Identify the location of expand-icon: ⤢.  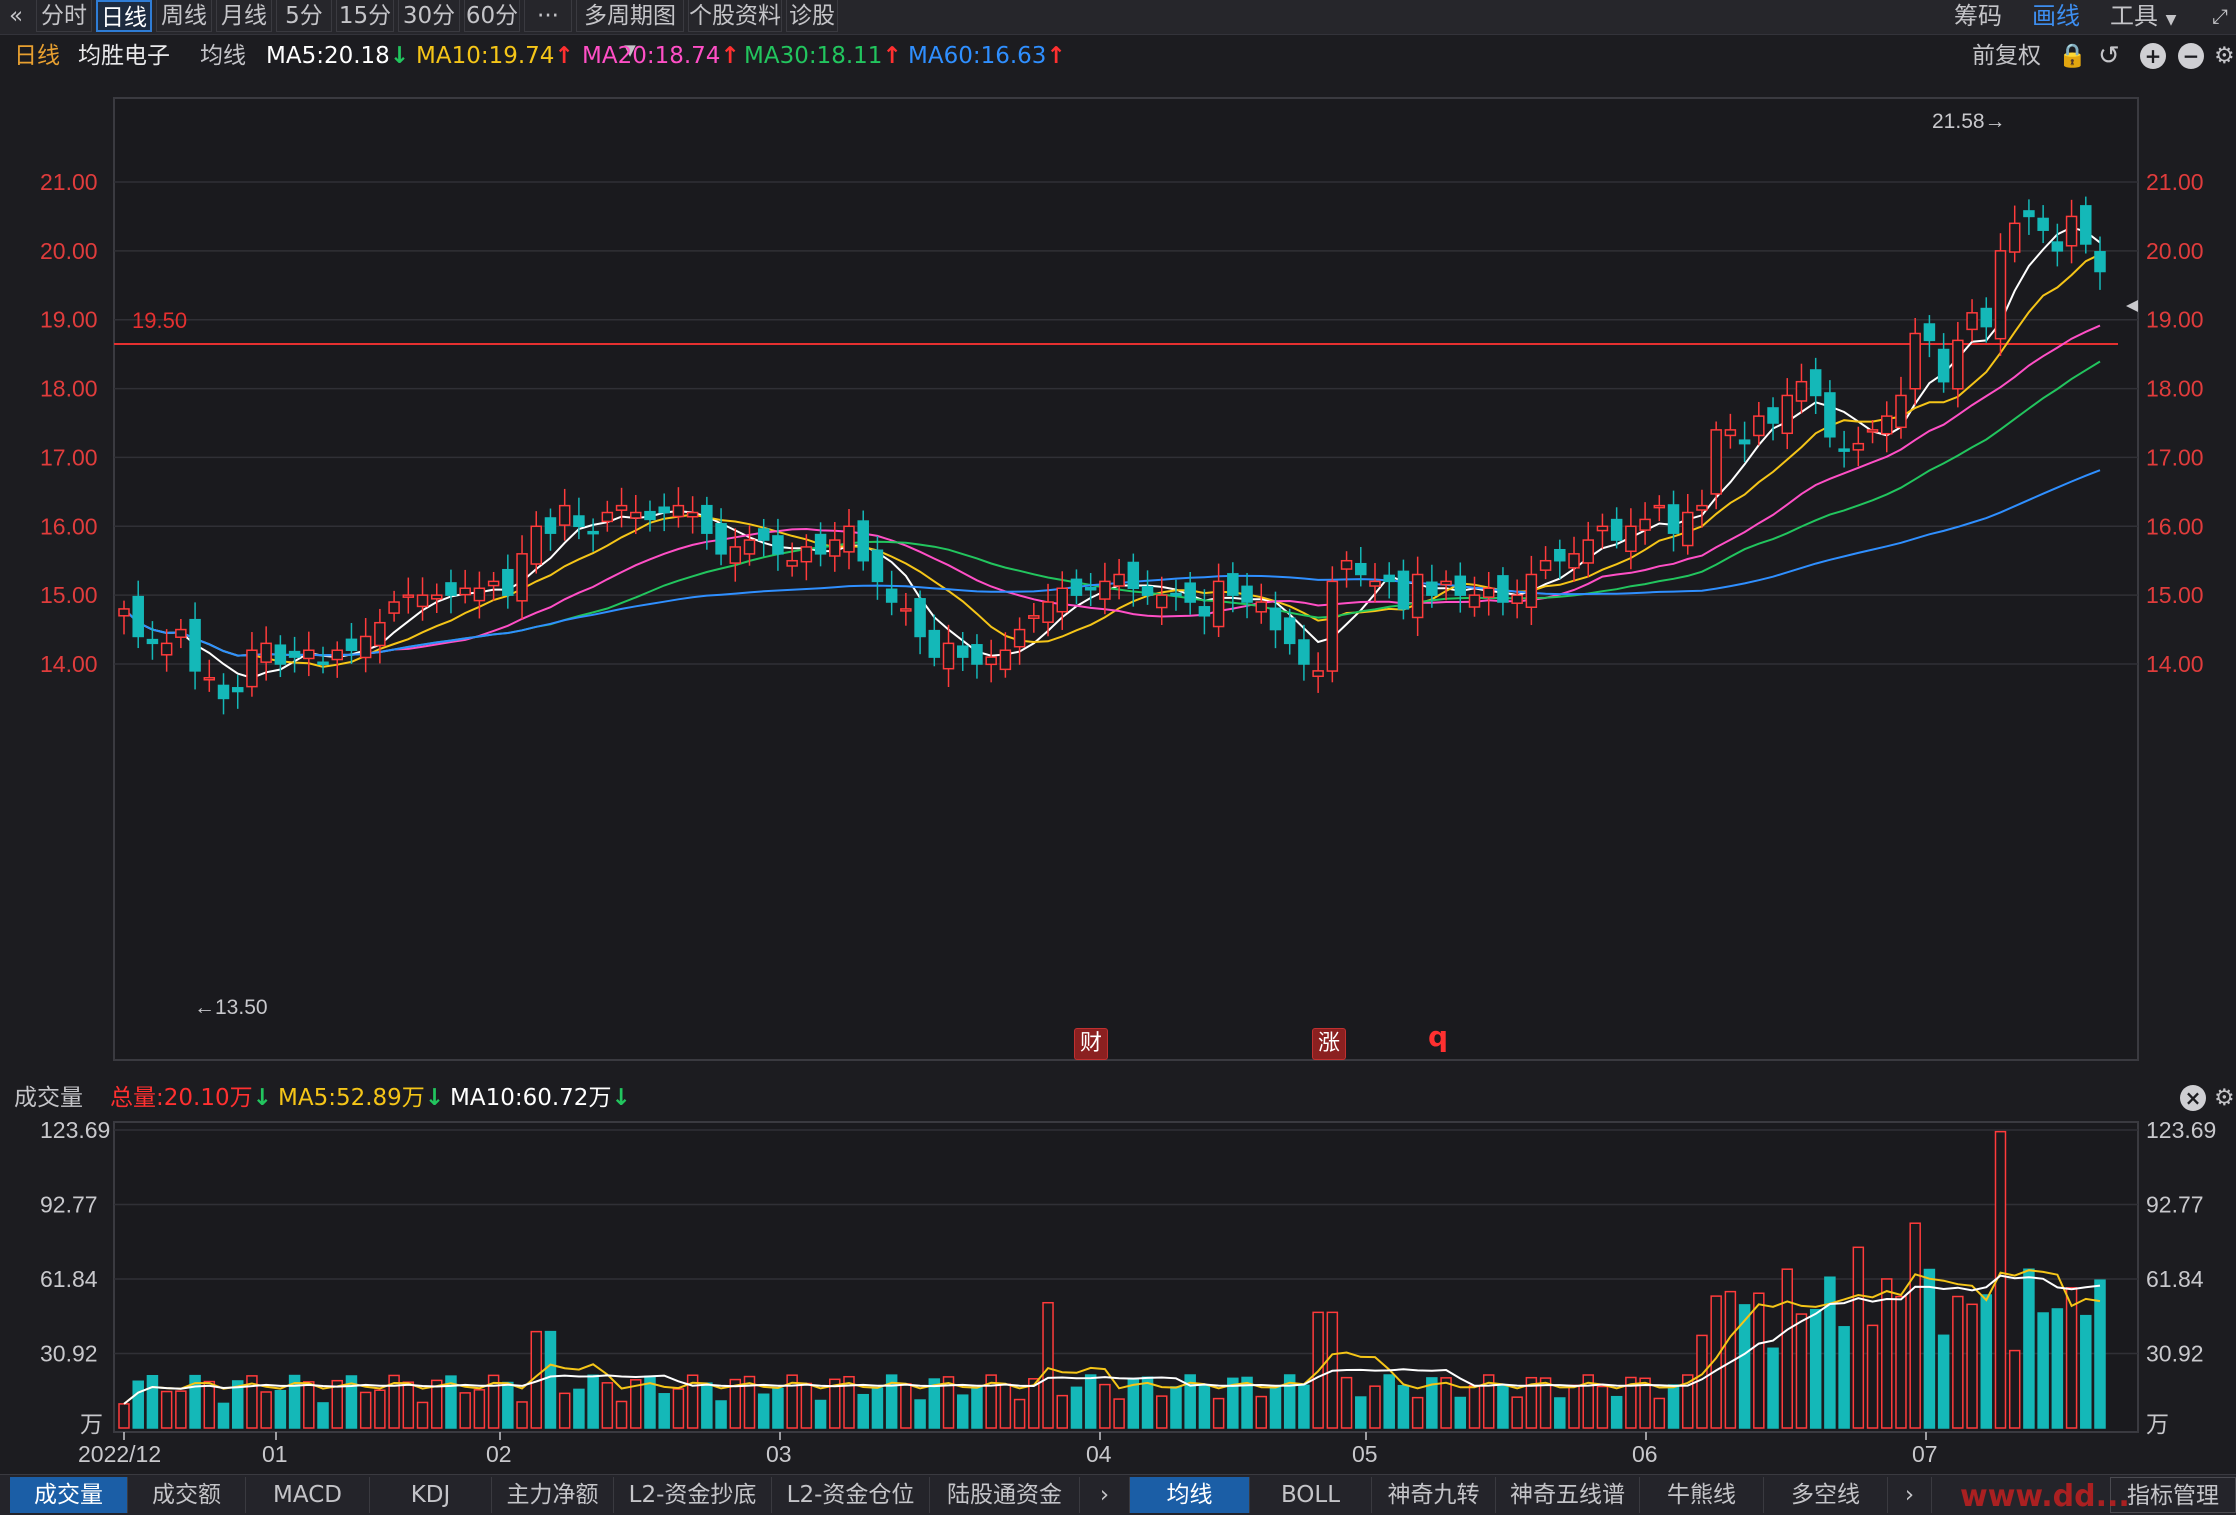
(2220, 16).